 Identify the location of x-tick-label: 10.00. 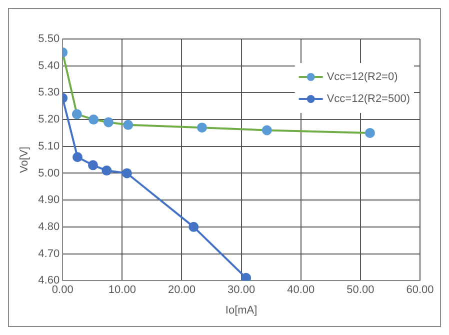
(122, 290).